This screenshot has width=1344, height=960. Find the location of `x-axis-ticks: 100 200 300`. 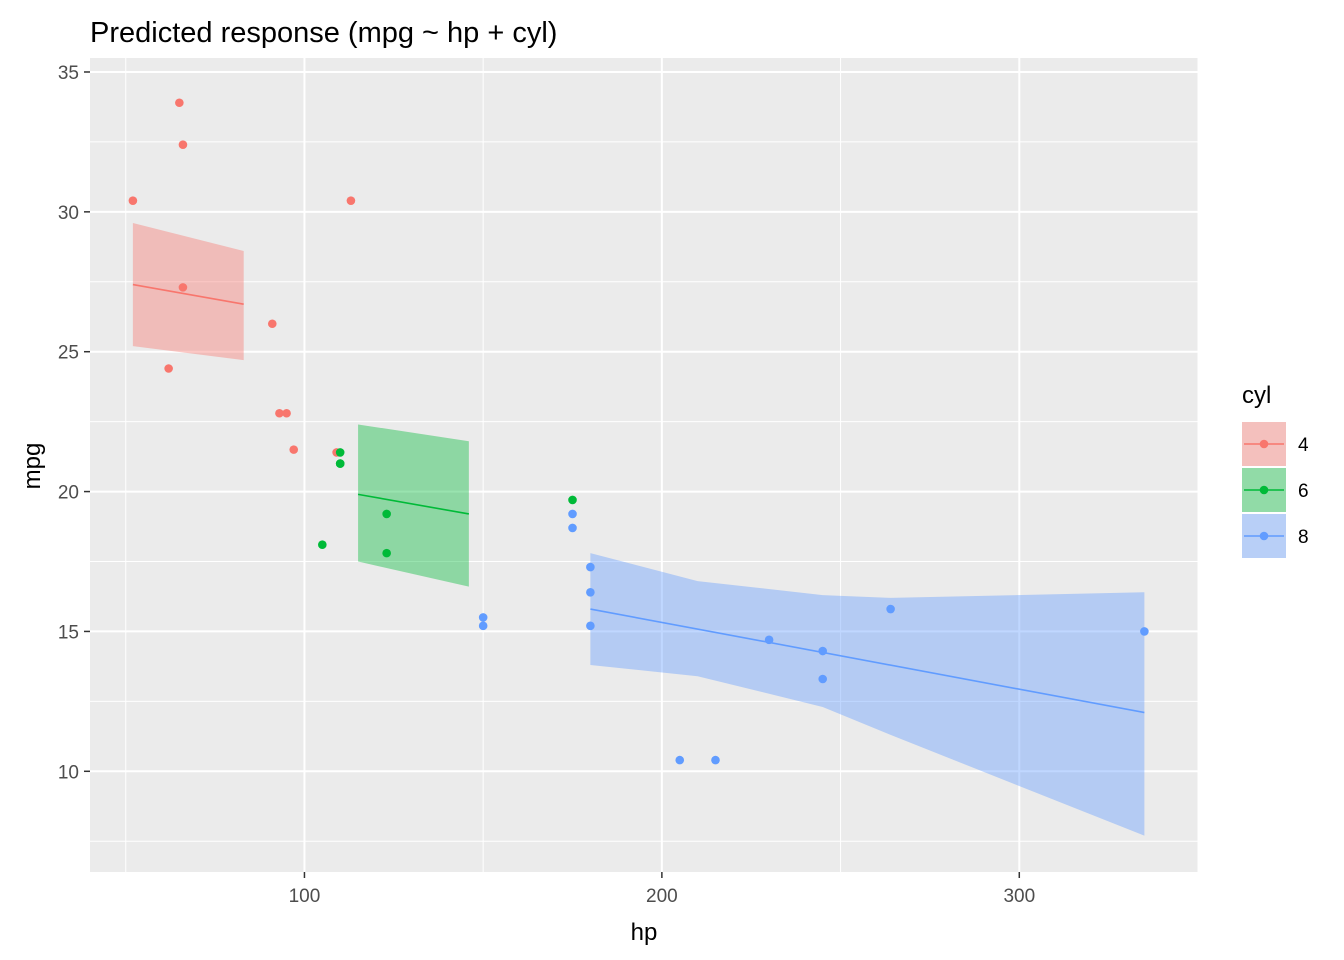

x-axis-ticks: 100 200 300 is located at coordinates (662, 889).